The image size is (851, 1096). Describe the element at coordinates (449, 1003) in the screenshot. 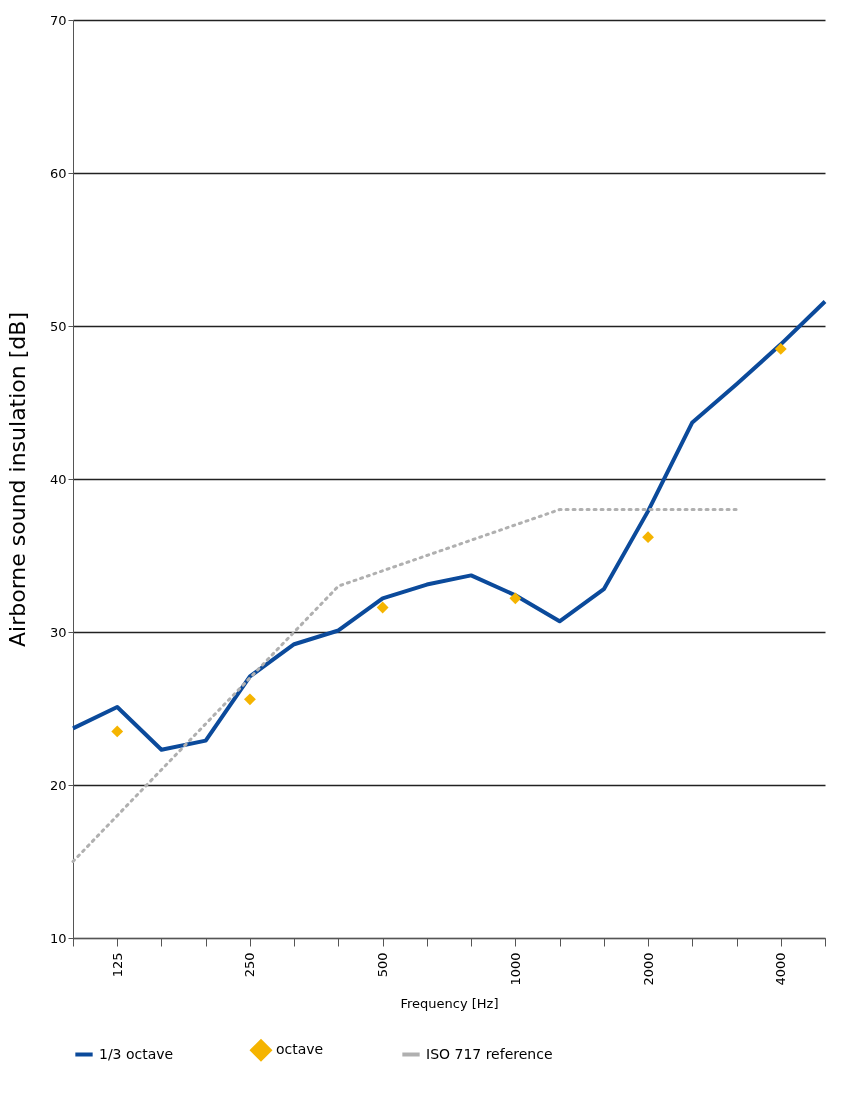

I see `x-axis-title: Frequency [Hz]` at that location.